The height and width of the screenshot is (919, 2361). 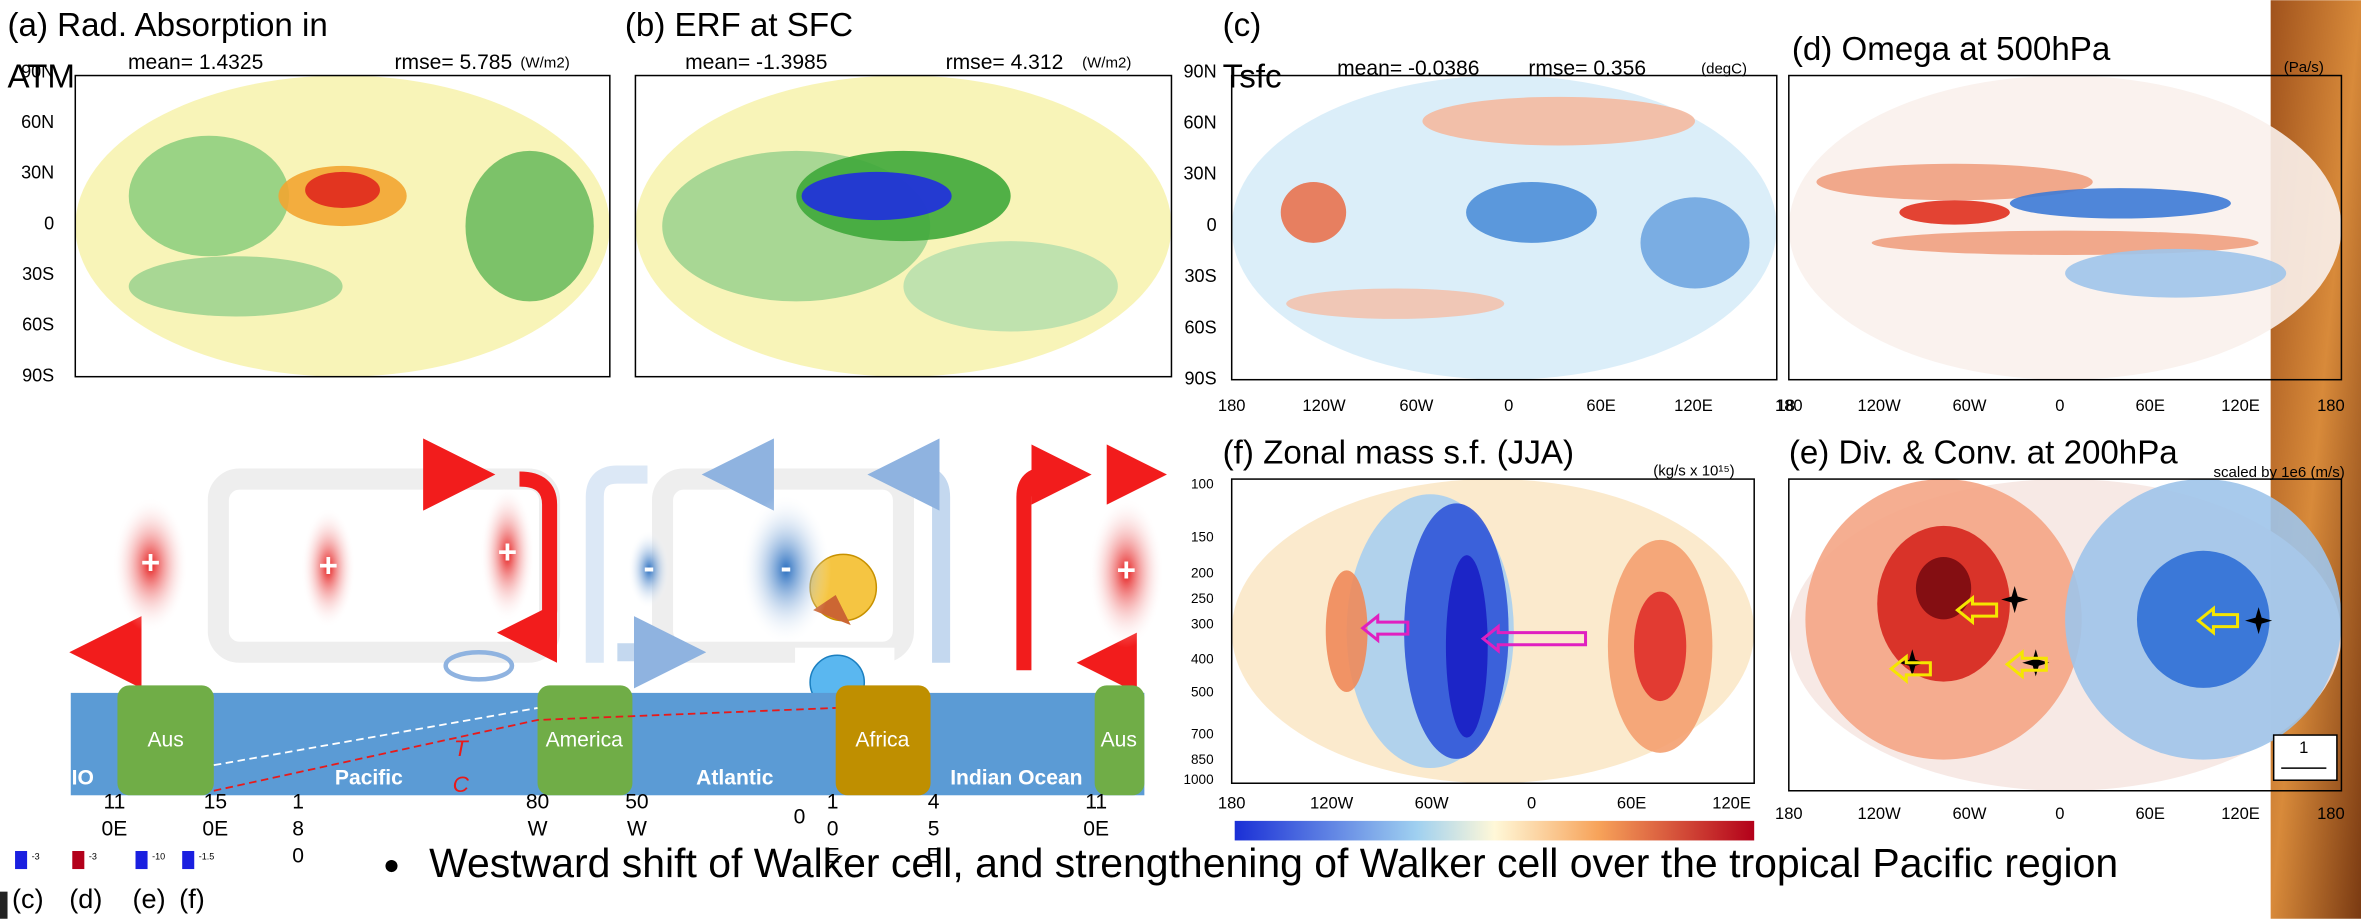 I want to click on longitude-label: 4, so click(x=934, y=801).